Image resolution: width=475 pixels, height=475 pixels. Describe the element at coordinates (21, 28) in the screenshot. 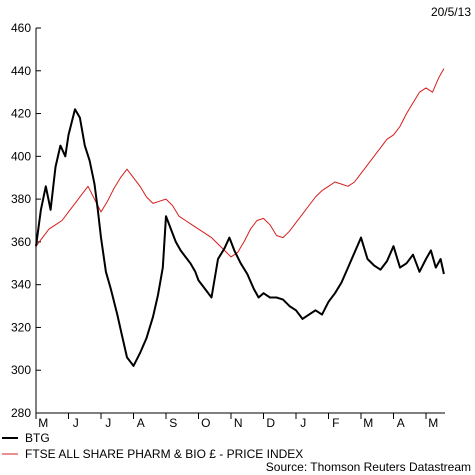

I see `y-tick-label: 460` at that location.